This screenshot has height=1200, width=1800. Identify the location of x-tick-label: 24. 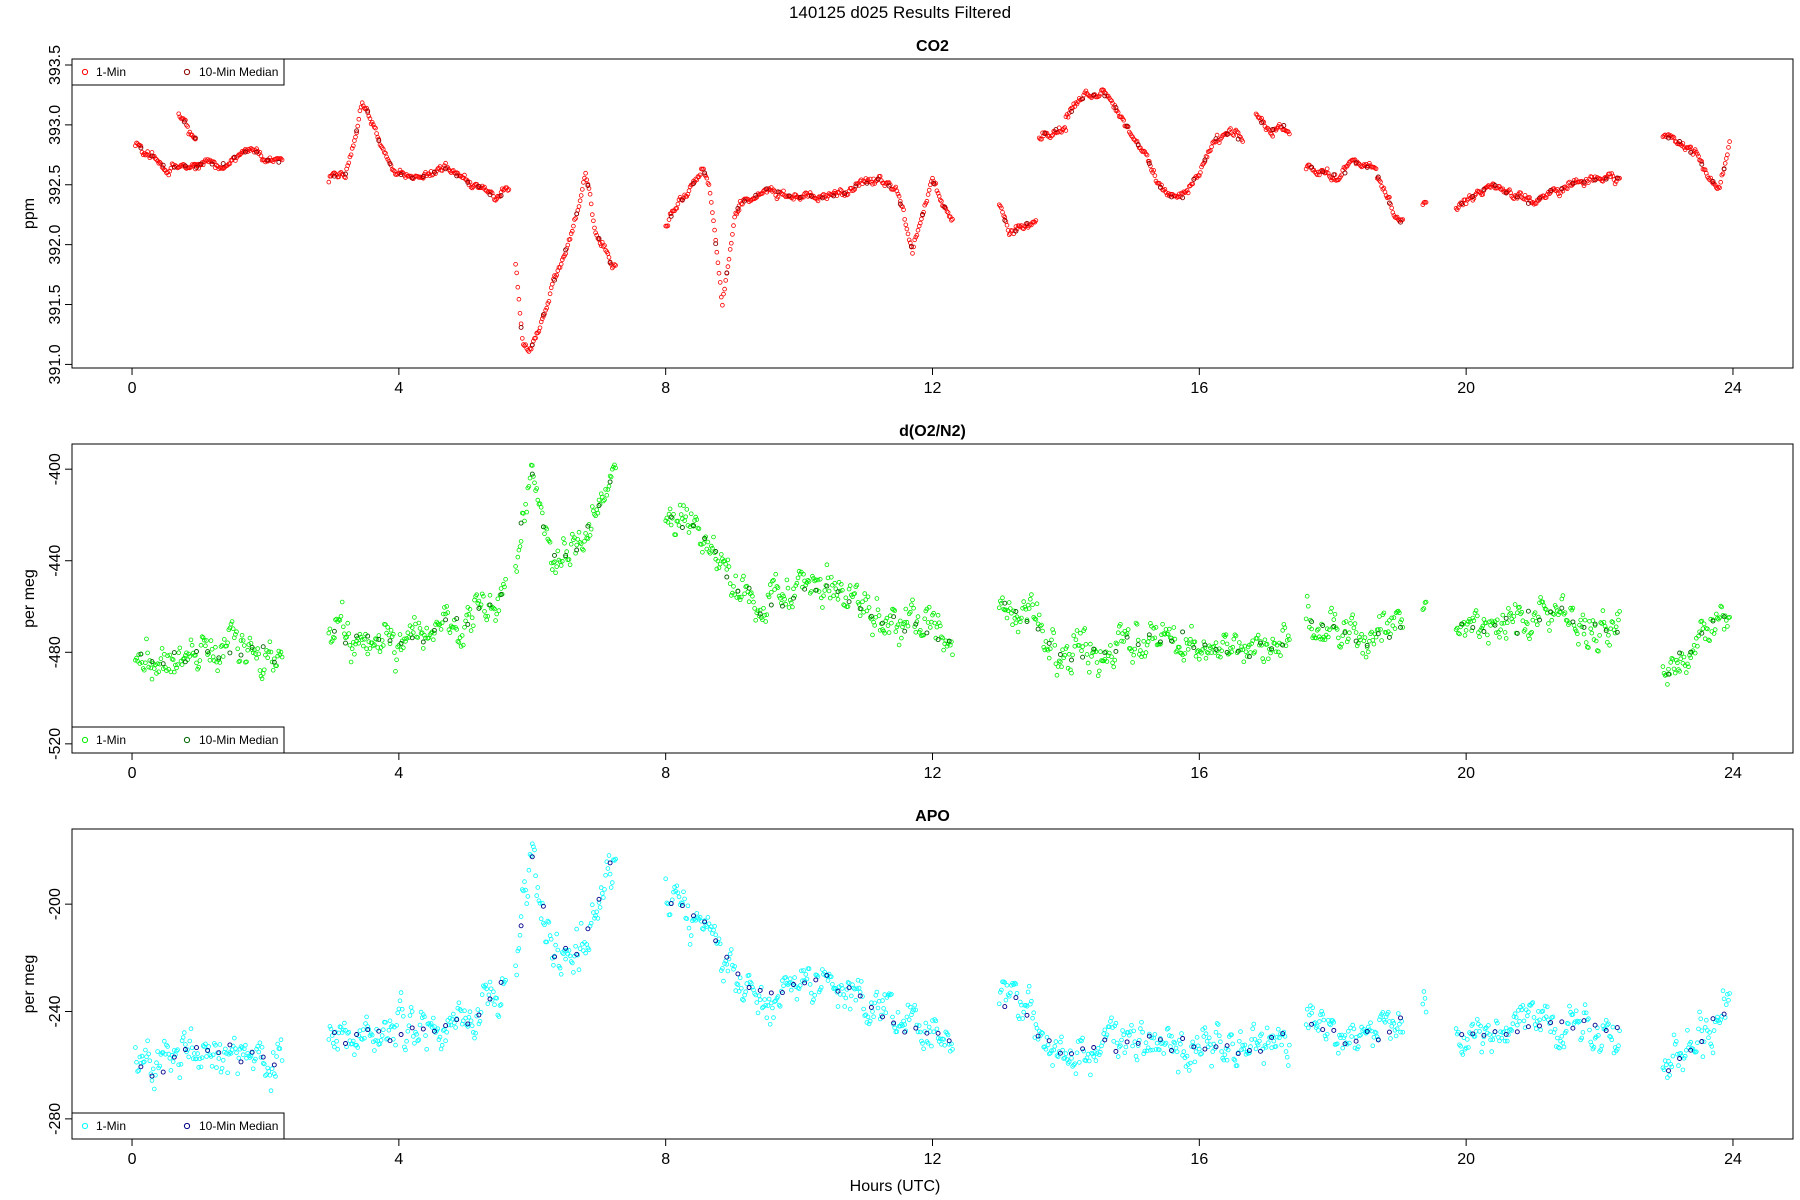
(1733, 388).